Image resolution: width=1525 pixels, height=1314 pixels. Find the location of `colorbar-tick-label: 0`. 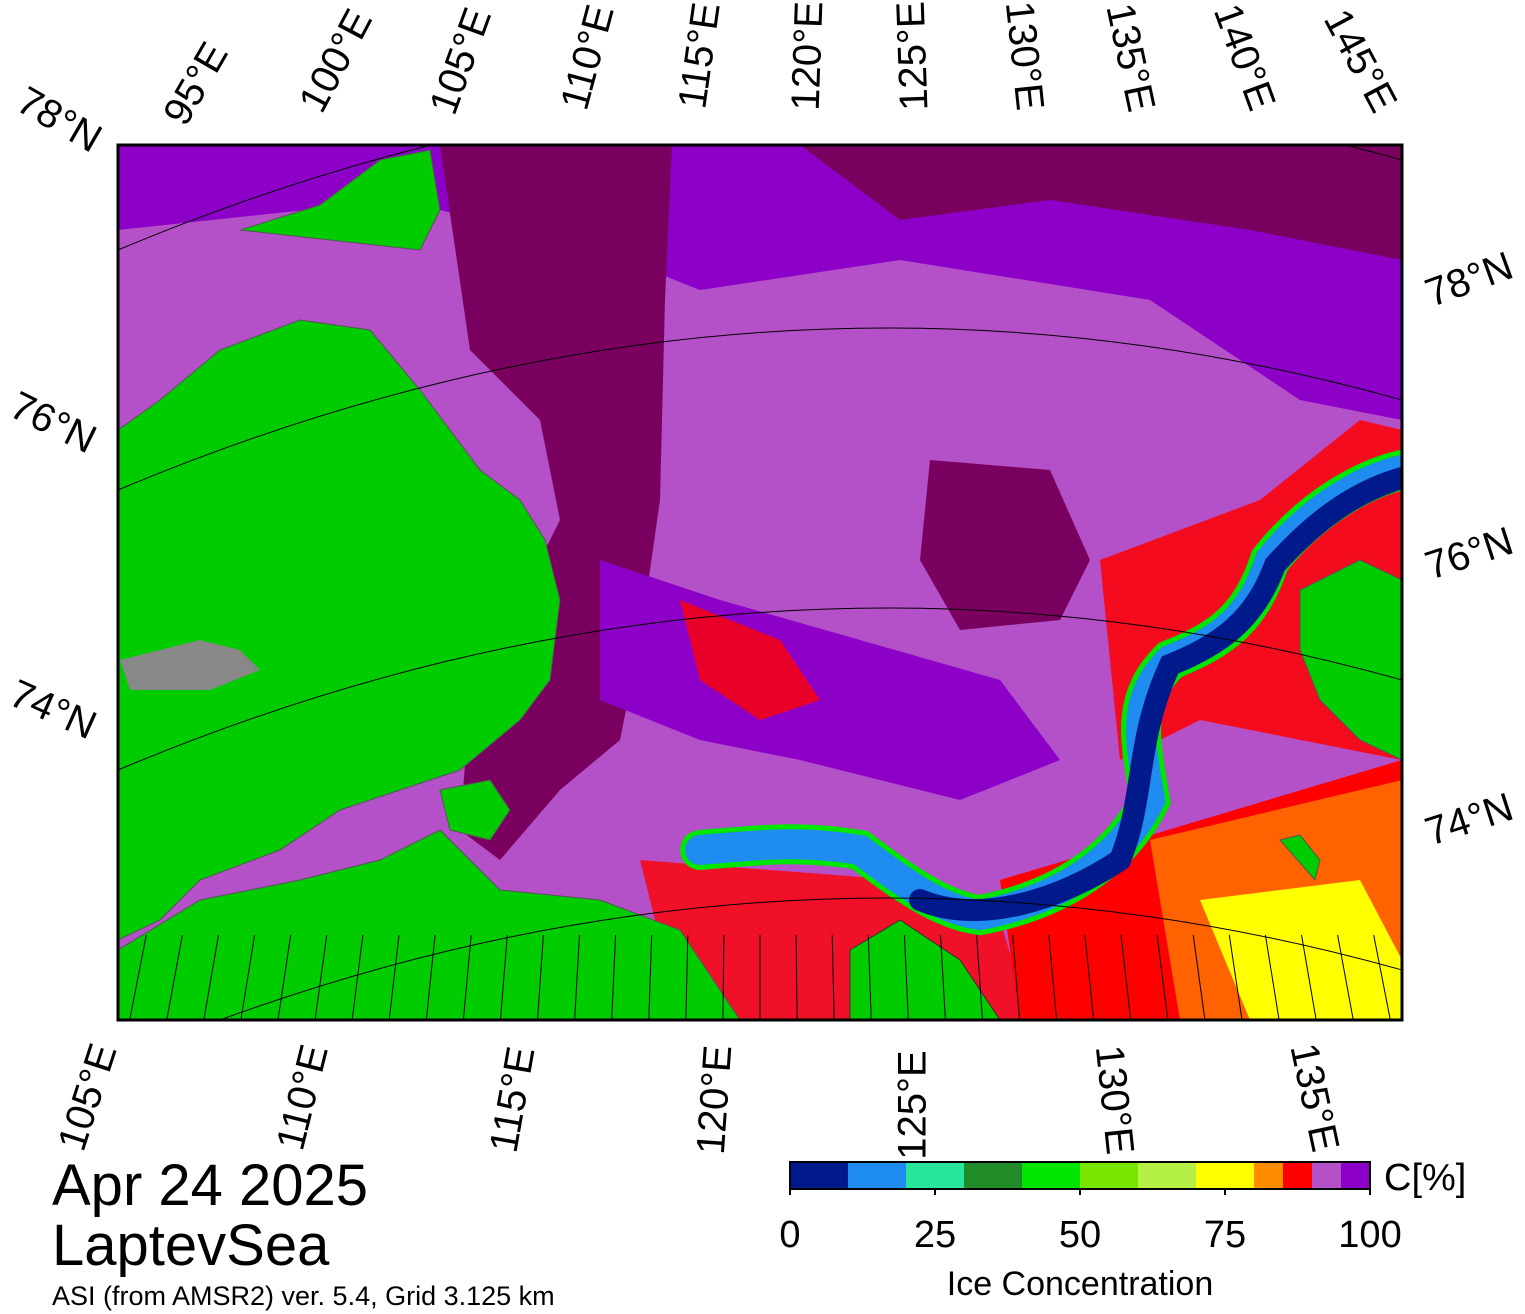

colorbar-tick-label: 0 is located at coordinates (789, 1235).